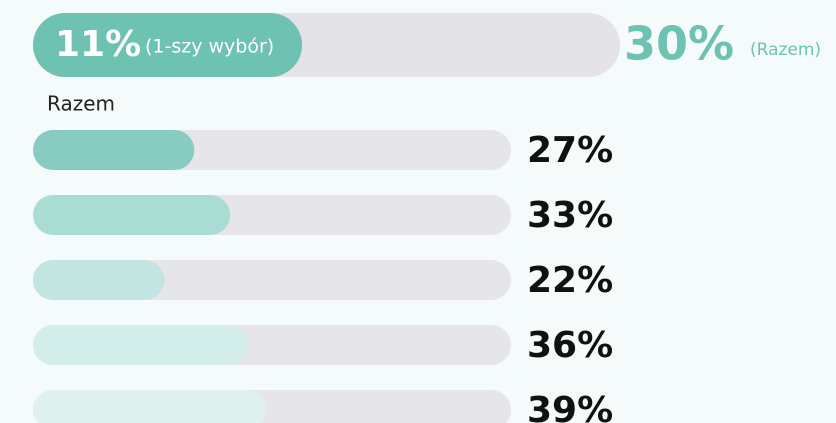  What do you see at coordinates (570, 215) in the screenshot?
I see `value-label: 33%` at bounding box center [570, 215].